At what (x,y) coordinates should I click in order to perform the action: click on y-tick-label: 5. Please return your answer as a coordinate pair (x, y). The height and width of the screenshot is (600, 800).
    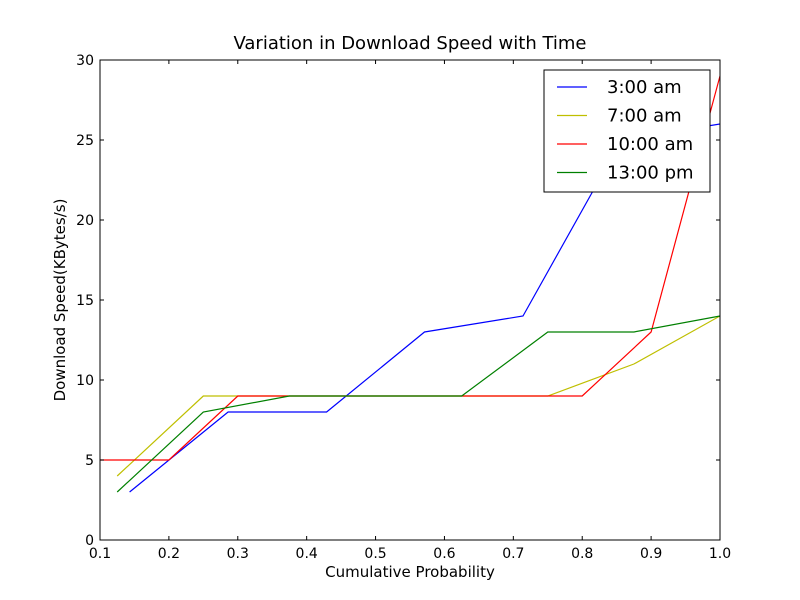
    Looking at the image, I should click on (89, 461).